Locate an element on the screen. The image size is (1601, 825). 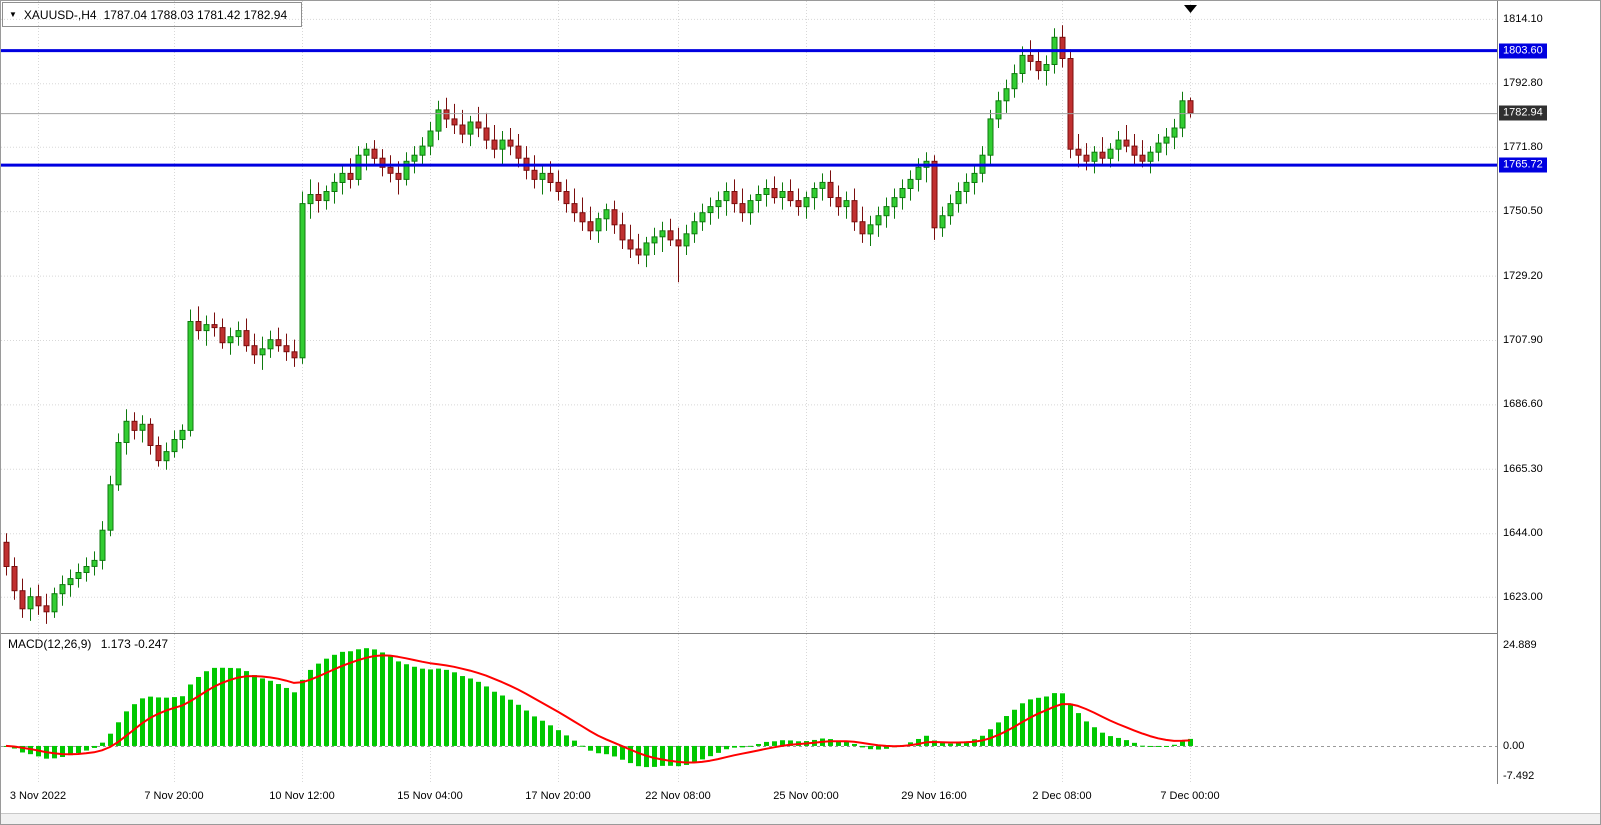
macd-indicator-values: 1.173 -0.247 is located at coordinates (134, 644).